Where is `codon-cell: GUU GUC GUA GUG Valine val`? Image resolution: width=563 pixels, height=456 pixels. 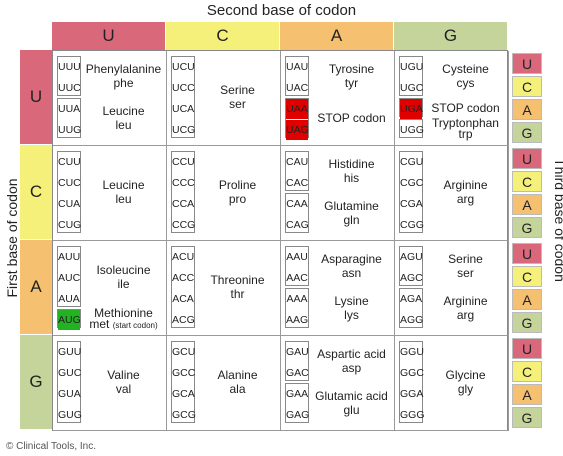 codon-cell: GUU GUC GUA GUG Valine val is located at coordinates (110, 383).